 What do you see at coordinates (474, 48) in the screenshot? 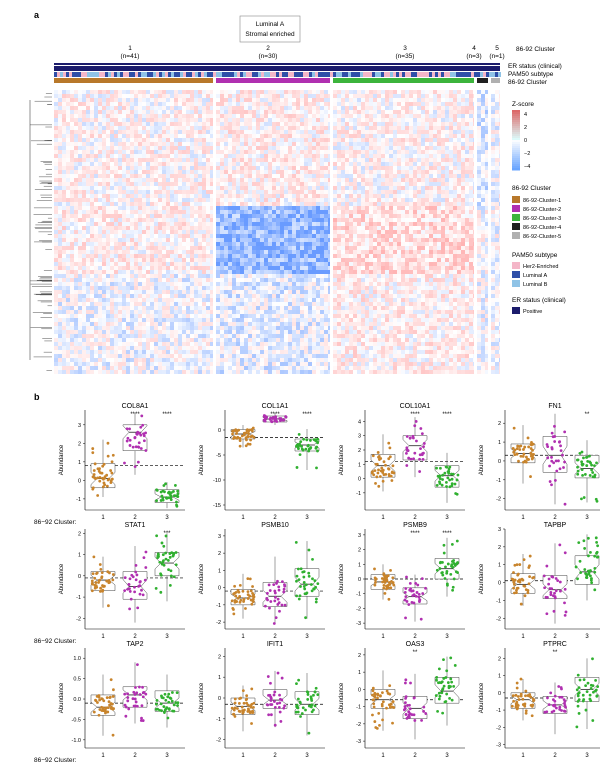
I see `cluster-4-number: 4` at bounding box center [474, 48].